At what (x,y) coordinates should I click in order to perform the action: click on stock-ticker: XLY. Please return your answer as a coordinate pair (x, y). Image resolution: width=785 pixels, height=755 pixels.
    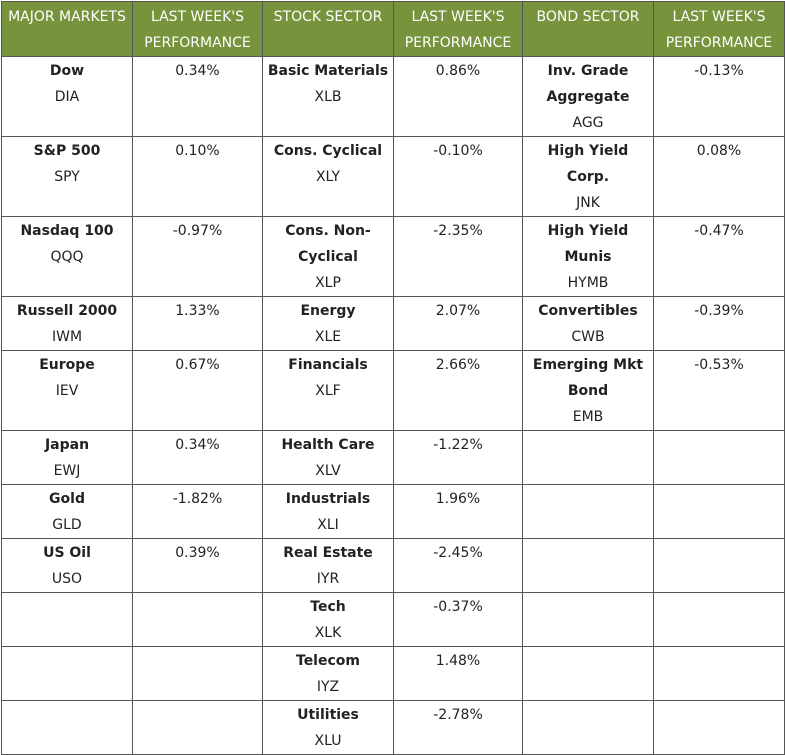
    Looking at the image, I should click on (328, 177).